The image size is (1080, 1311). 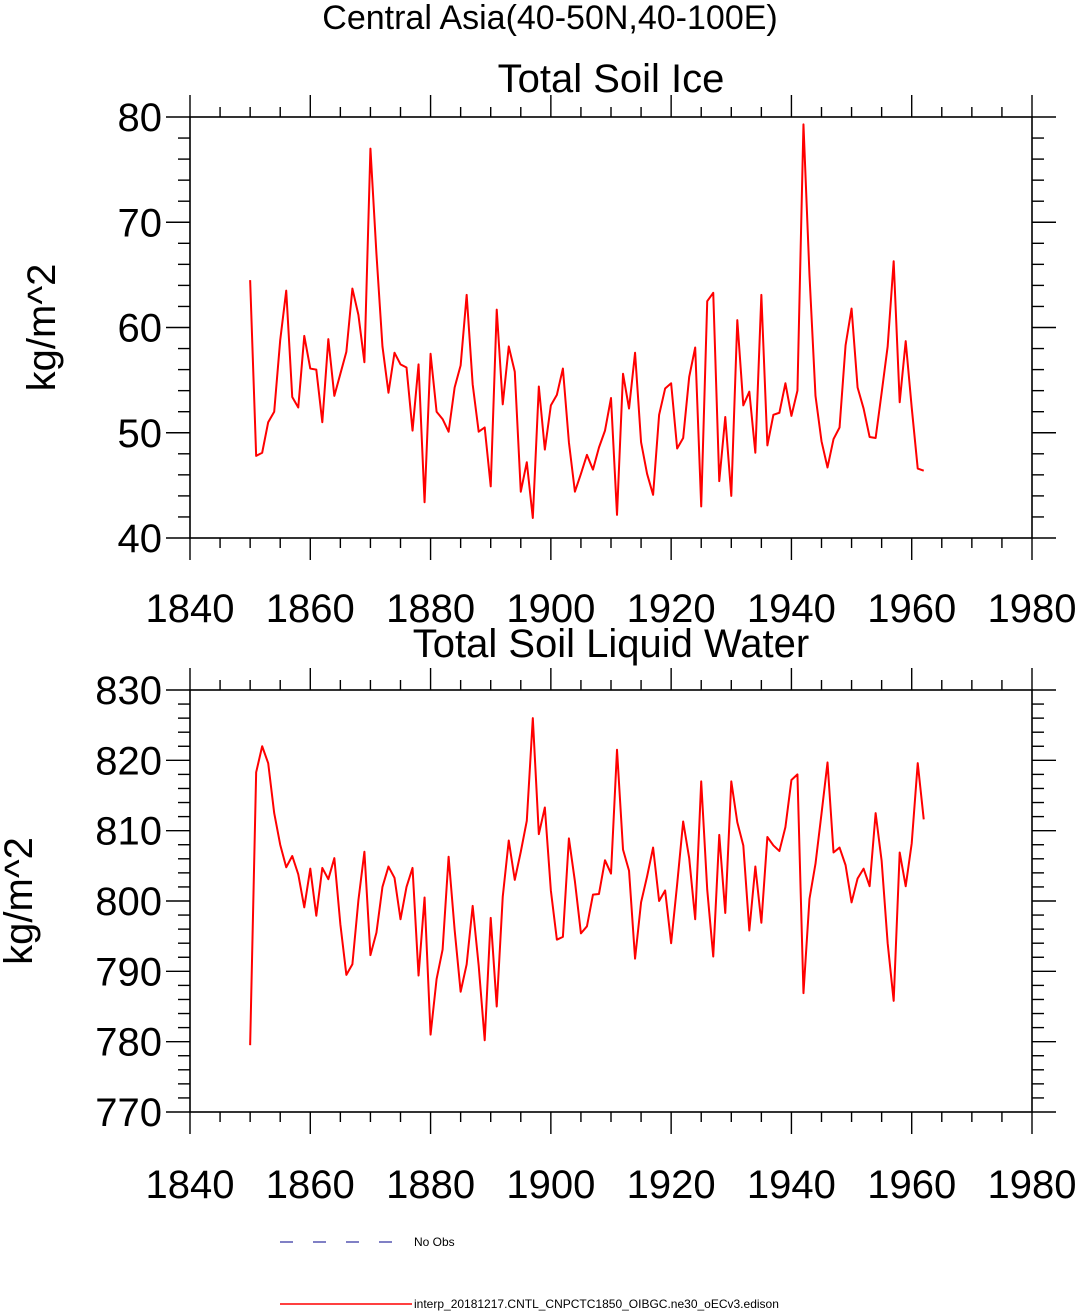 What do you see at coordinates (671, 609) in the screenshot?
I see `x-tick-label-ice-1920: 1920` at bounding box center [671, 609].